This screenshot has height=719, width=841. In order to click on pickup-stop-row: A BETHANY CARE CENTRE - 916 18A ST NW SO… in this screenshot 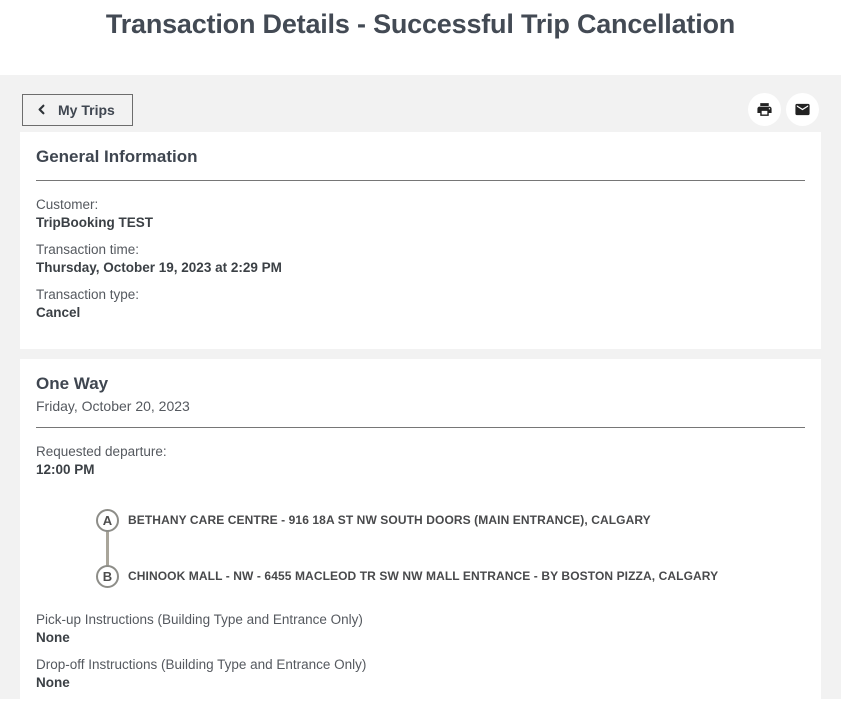, I will do `click(450, 520)`.